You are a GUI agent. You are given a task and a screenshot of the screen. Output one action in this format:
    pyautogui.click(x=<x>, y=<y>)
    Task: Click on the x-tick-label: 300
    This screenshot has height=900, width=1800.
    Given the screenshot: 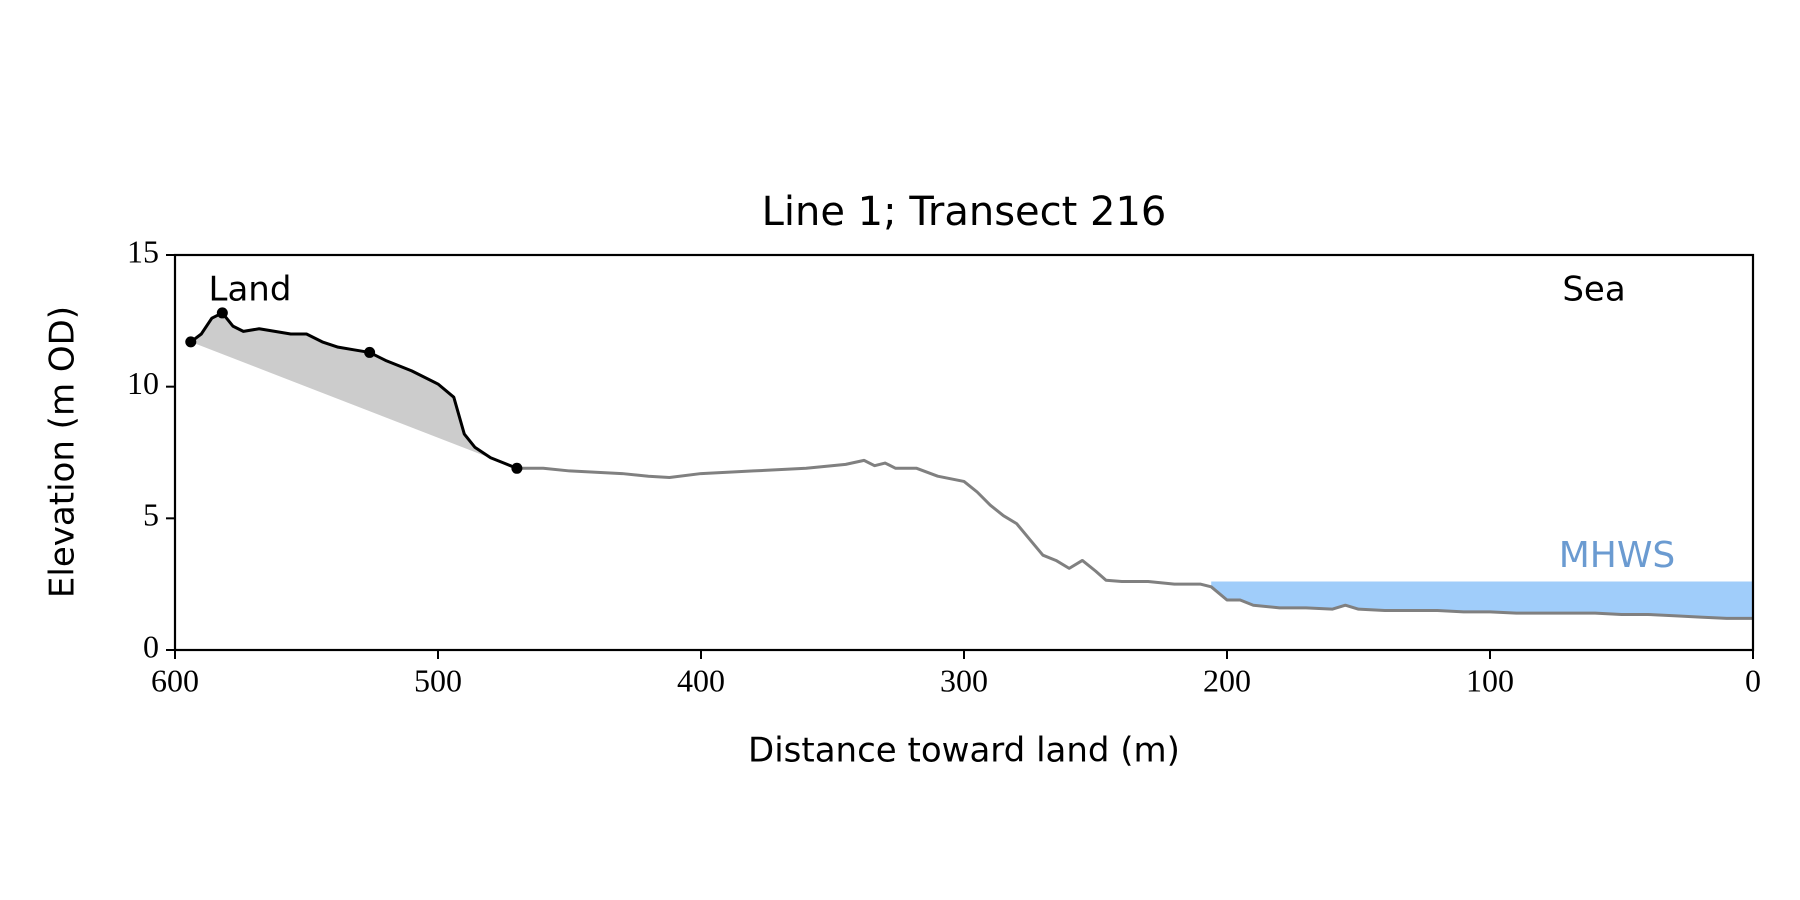 What is the action you would take?
    pyautogui.click(x=964, y=680)
    